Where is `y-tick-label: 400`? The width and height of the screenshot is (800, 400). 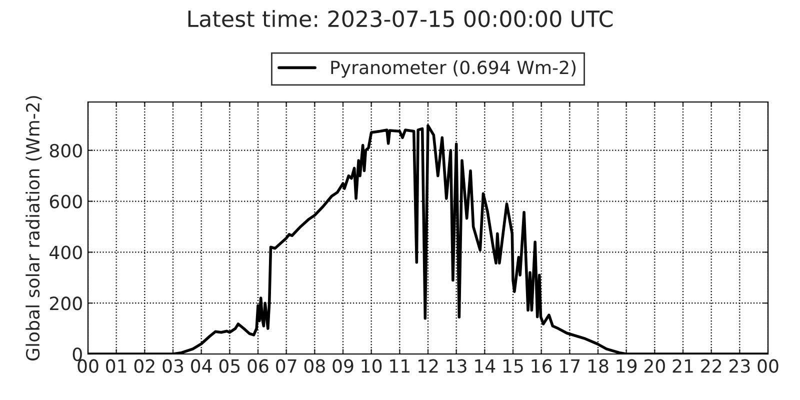 y-tick-label: 400 is located at coordinates (66, 253).